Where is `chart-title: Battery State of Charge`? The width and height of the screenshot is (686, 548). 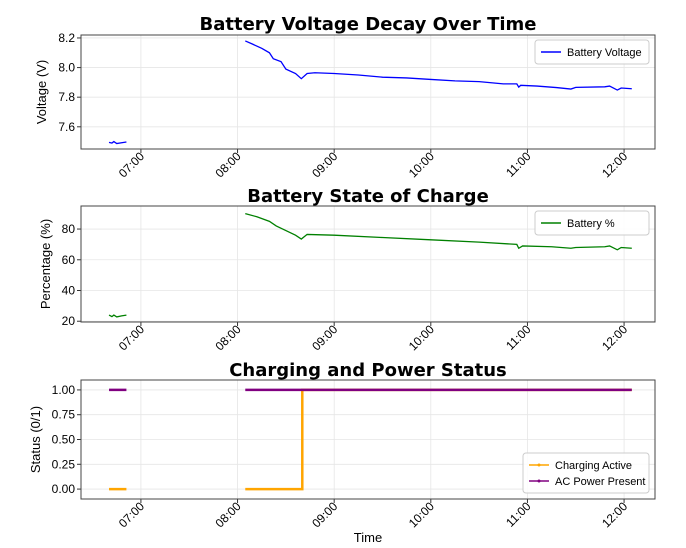 chart-title: Battery State of Charge is located at coordinates (368, 196).